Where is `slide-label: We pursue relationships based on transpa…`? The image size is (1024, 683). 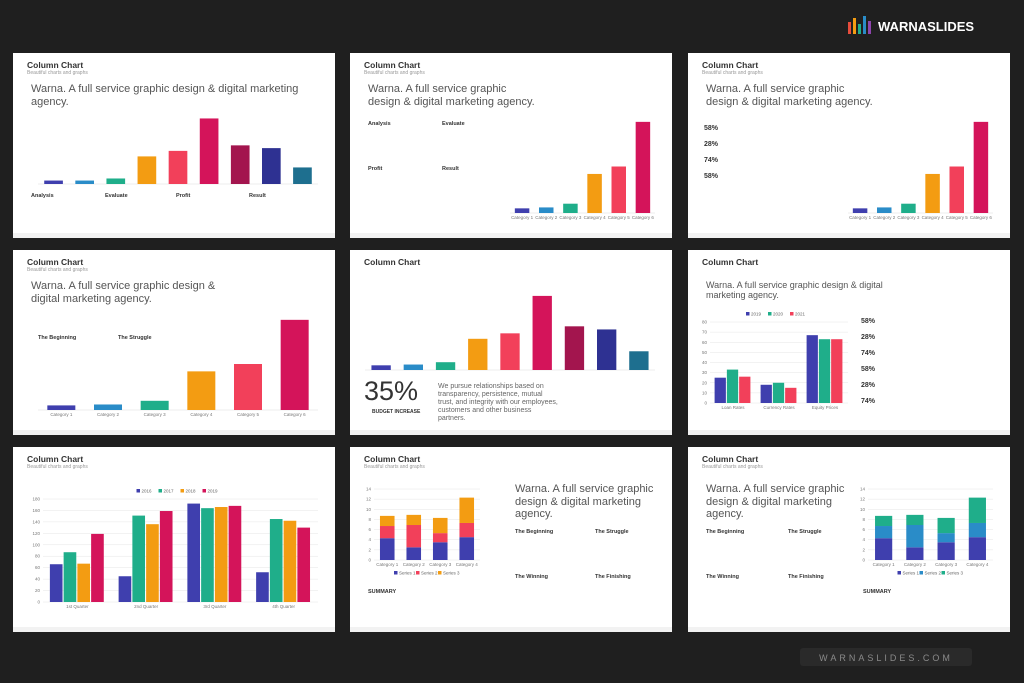 slide-label: We pursue relationships based on transpa… is located at coordinates (498, 403).